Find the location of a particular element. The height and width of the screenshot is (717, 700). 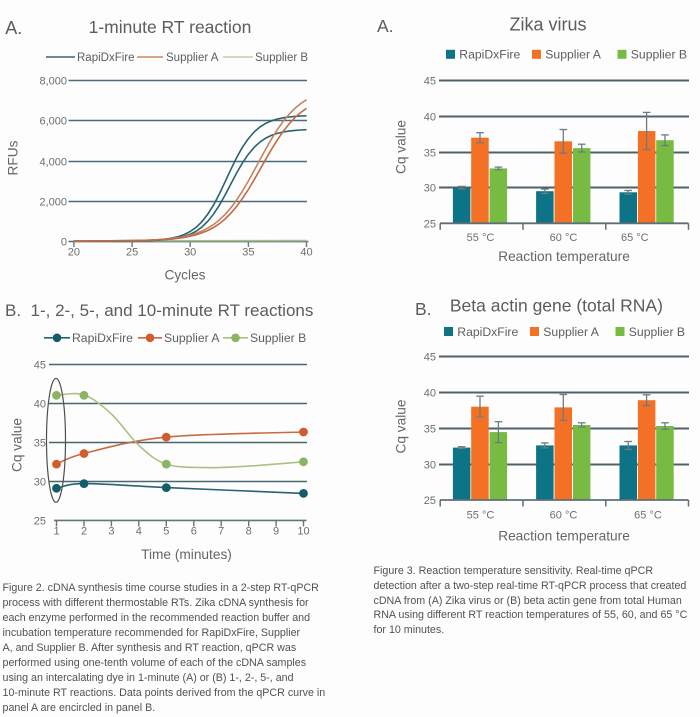

svg-text: 20 is located at coordinates (74, 253).